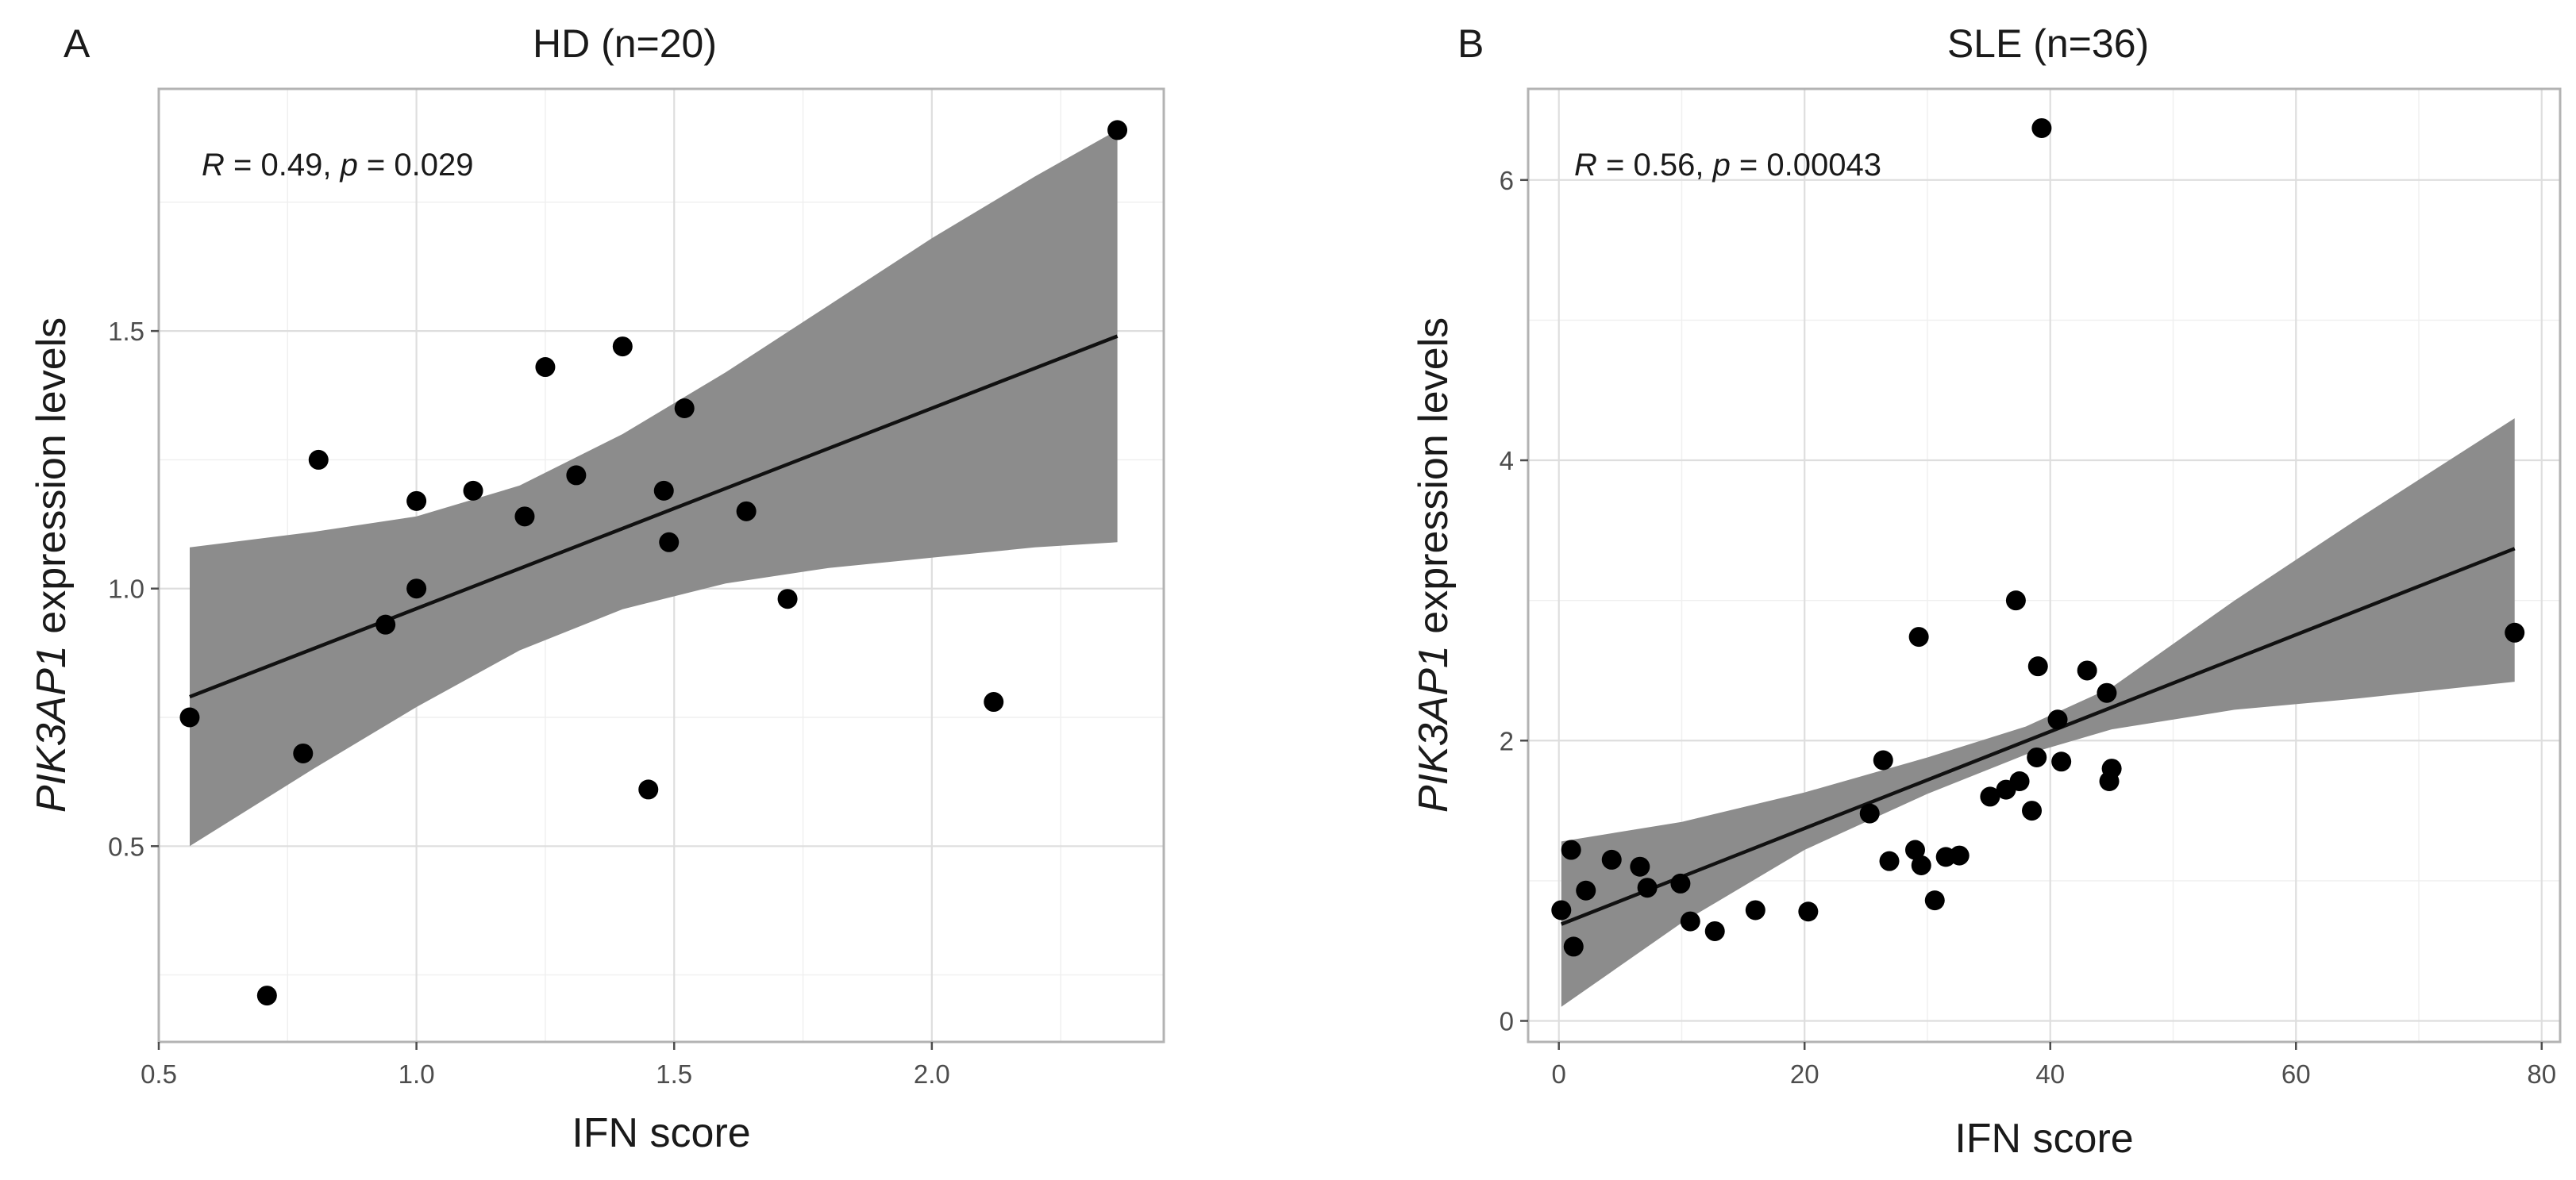  Describe the element at coordinates (417, 1074) in the screenshot. I see `panel-a-x-tick-label: 1.0` at that location.